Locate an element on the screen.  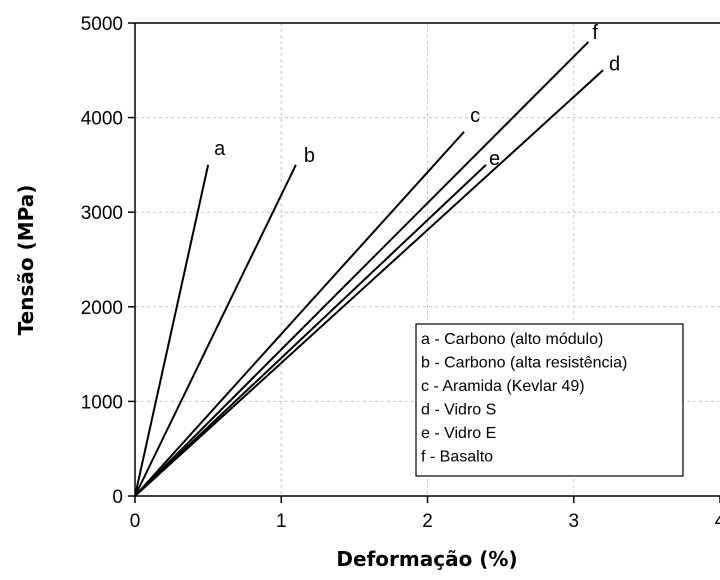
legend-entry-c: c - Aramida (Kevlar 49) is located at coordinates (503, 386).